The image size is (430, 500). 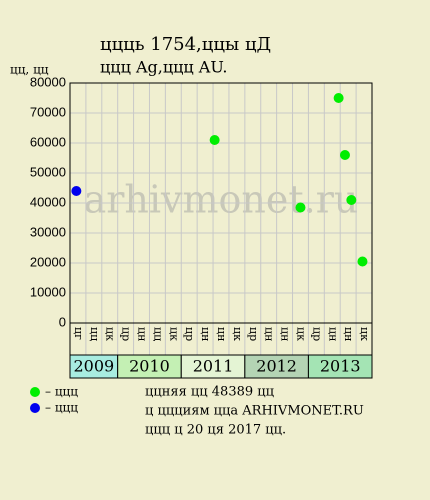 What do you see at coordinates (254, 411) in the screenshot?
I see `note: ц ццциям цца ARHIVMONET.RU` at bounding box center [254, 411].